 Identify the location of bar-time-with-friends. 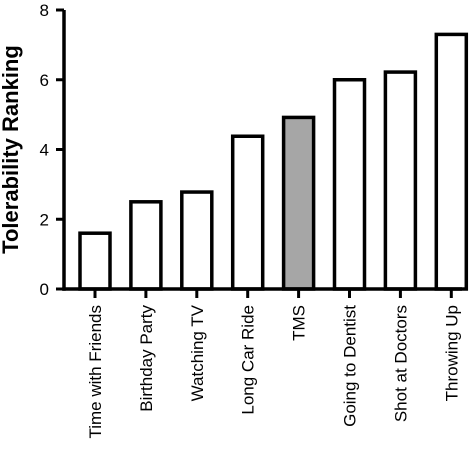
(95, 261).